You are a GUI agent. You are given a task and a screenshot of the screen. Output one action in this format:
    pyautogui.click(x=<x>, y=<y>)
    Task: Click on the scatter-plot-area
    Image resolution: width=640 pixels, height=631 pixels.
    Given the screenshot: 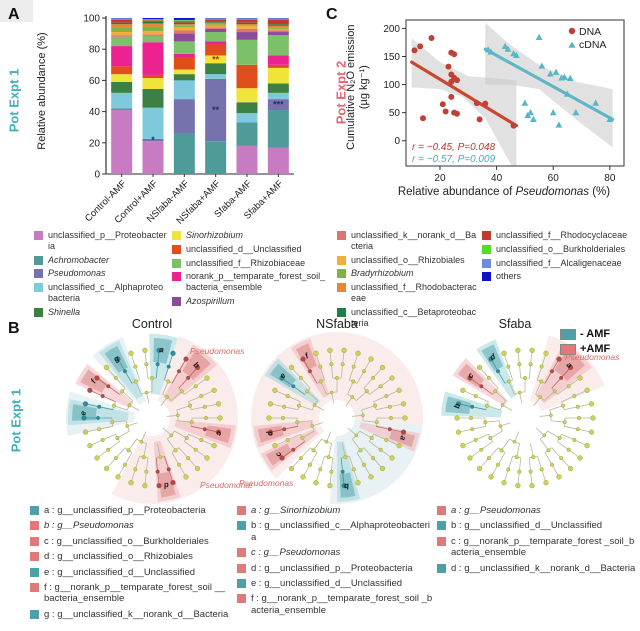 What is the action you would take?
    pyautogui.click(x=512, y=94)
    